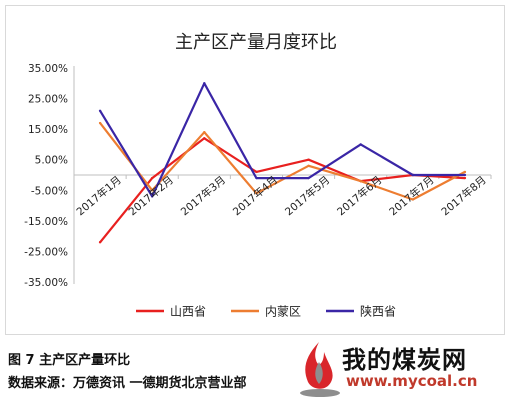 Image resolution: width=510 pixels, height=405 pixels. I want to click on watermark-url: www.mycoal.cn, so click(412, 381).